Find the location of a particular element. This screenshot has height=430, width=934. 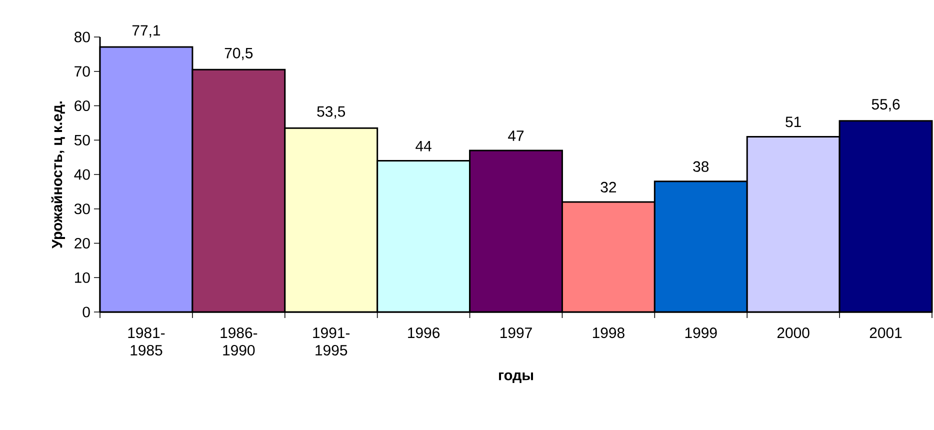

data-label: 44 is located at coordinates (424, 146).